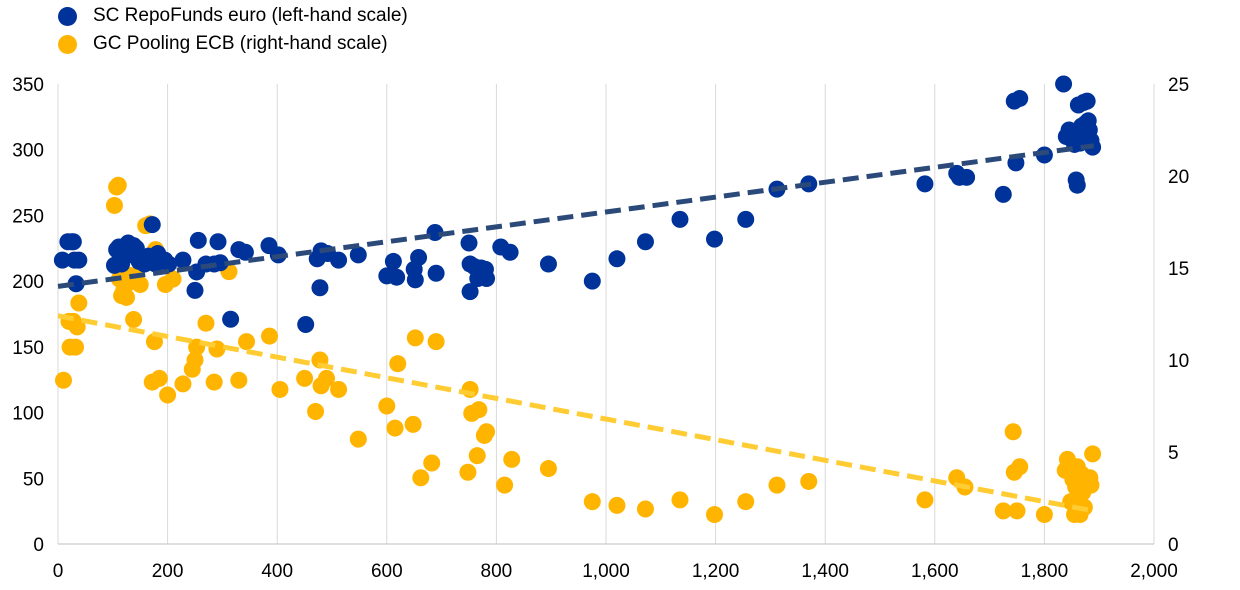 This screenshot has width=1240, height=590. What do you see at coordinates (1045, 571) in the screenshot?
I see `x-tick-label: 1,800` at bounding box center [1045, 571].